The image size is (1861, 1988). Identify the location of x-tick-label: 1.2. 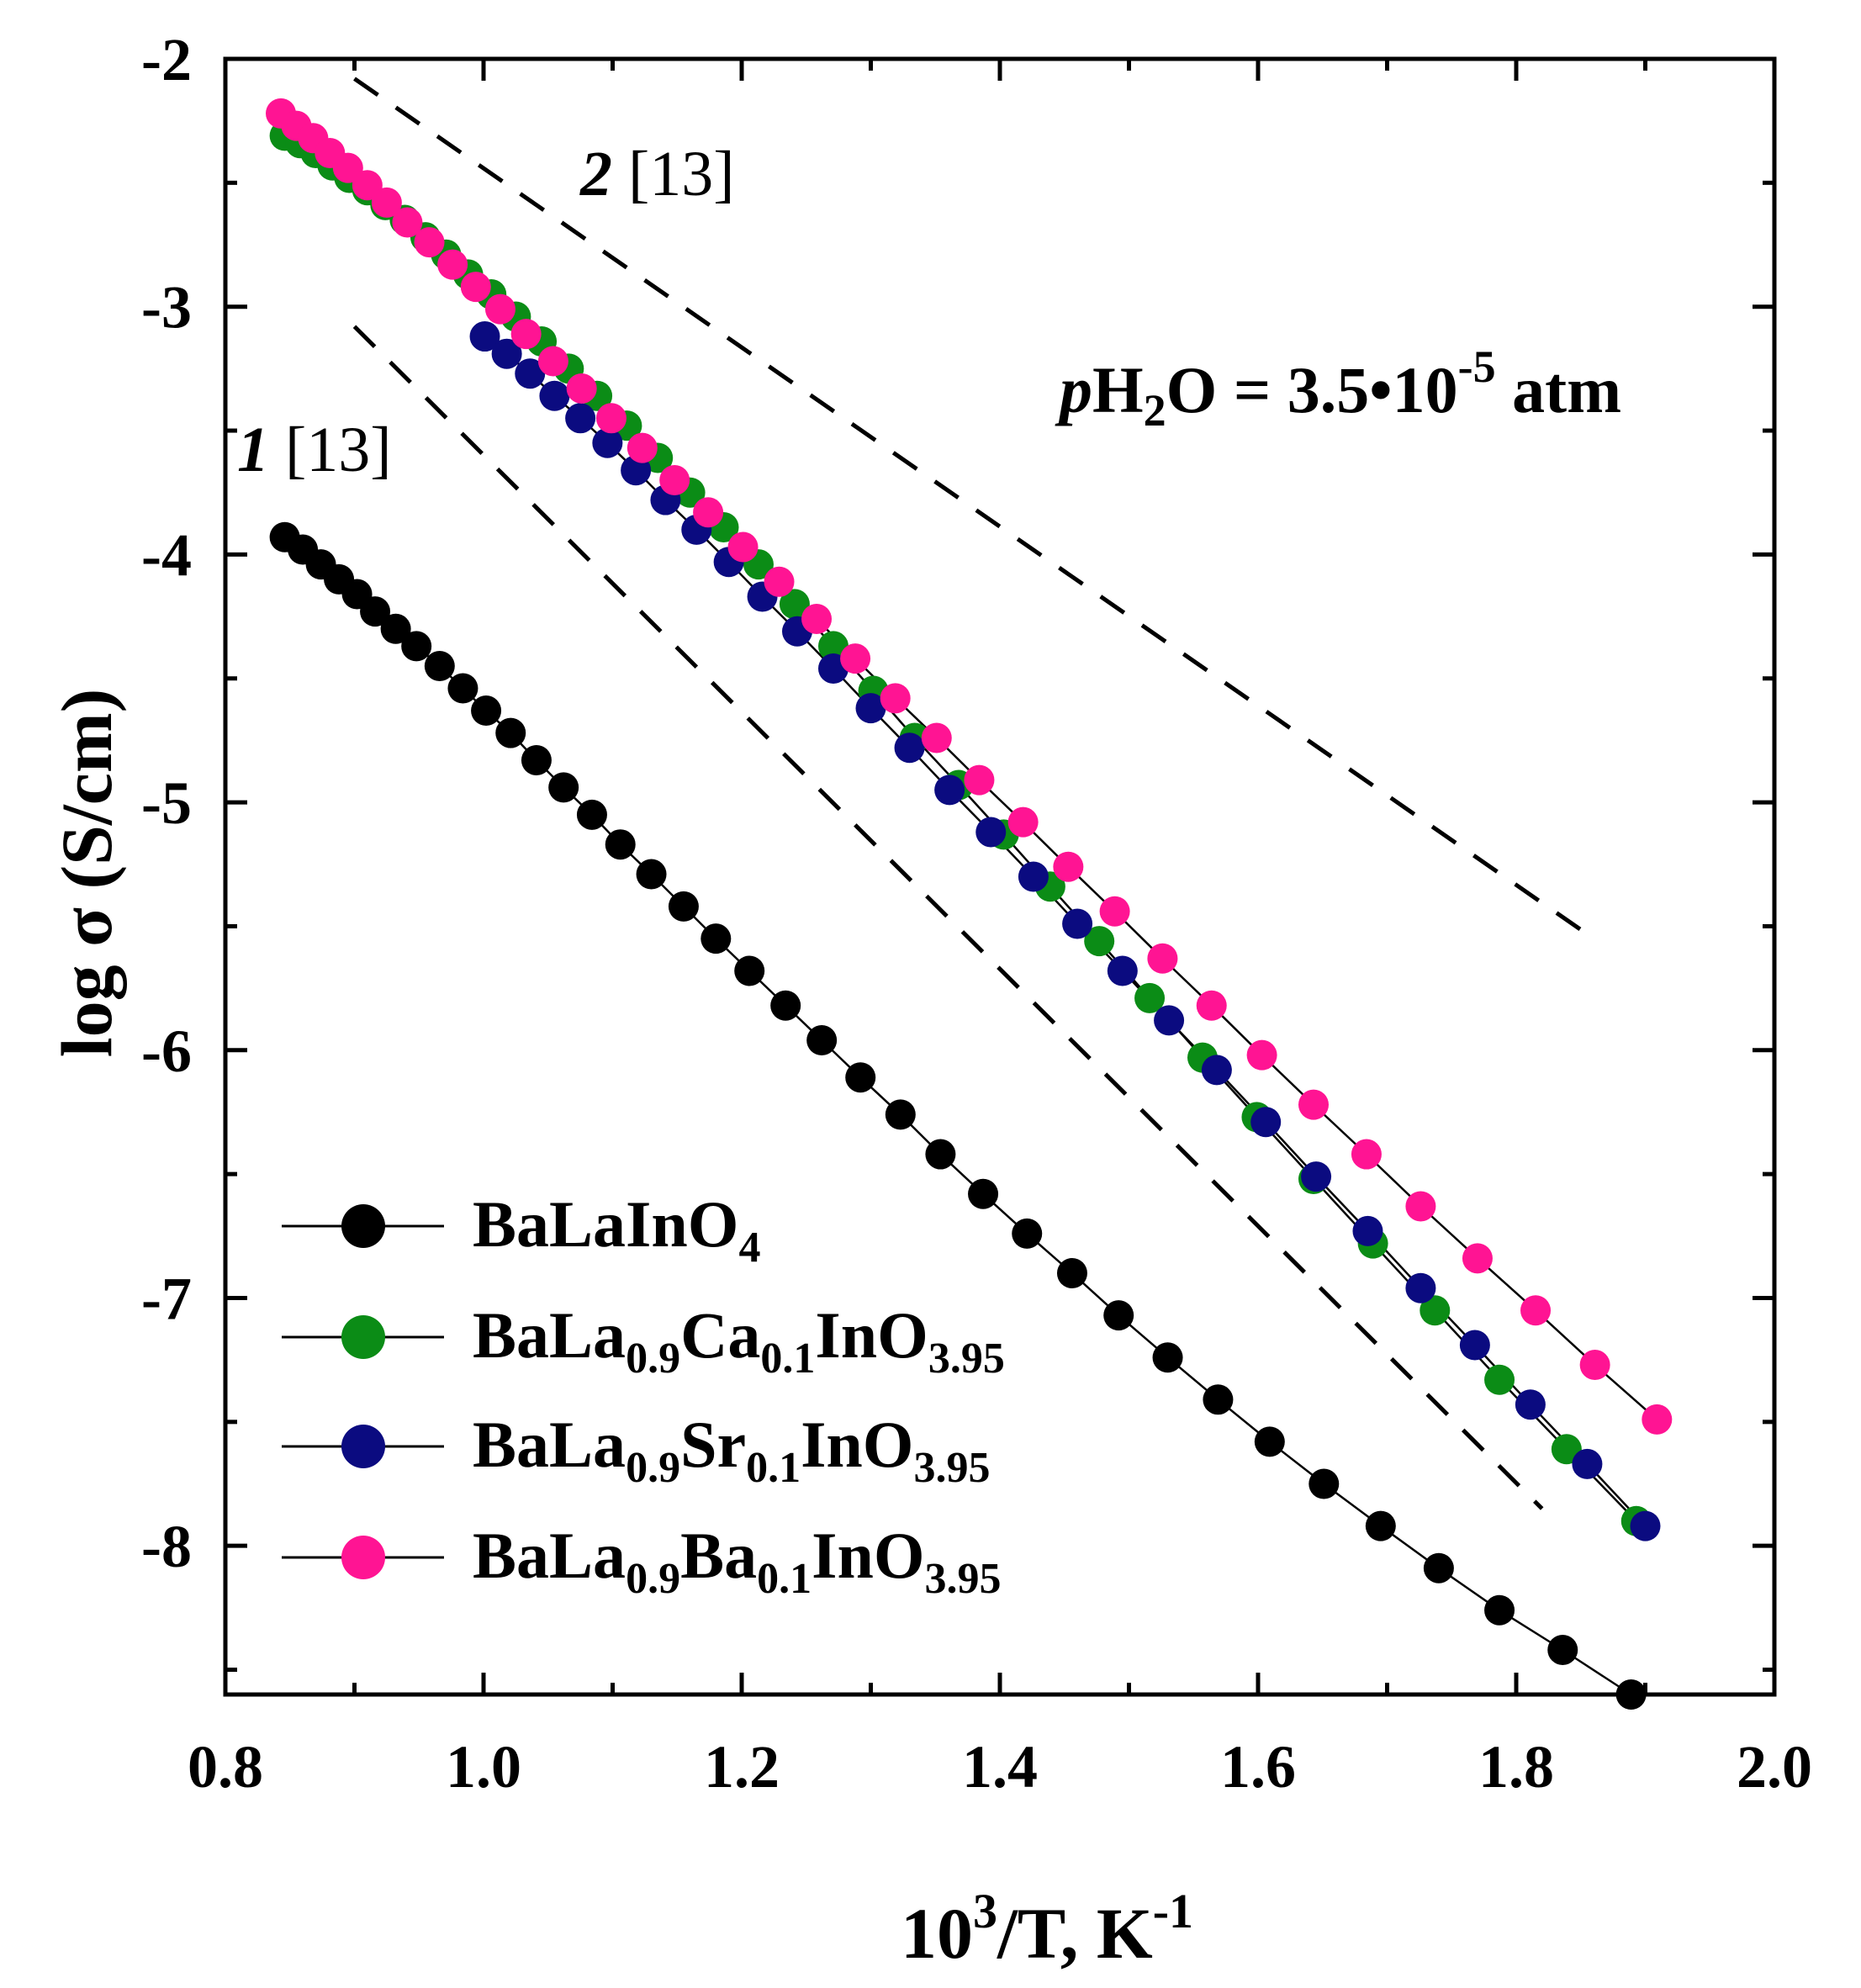
(742, 1766).